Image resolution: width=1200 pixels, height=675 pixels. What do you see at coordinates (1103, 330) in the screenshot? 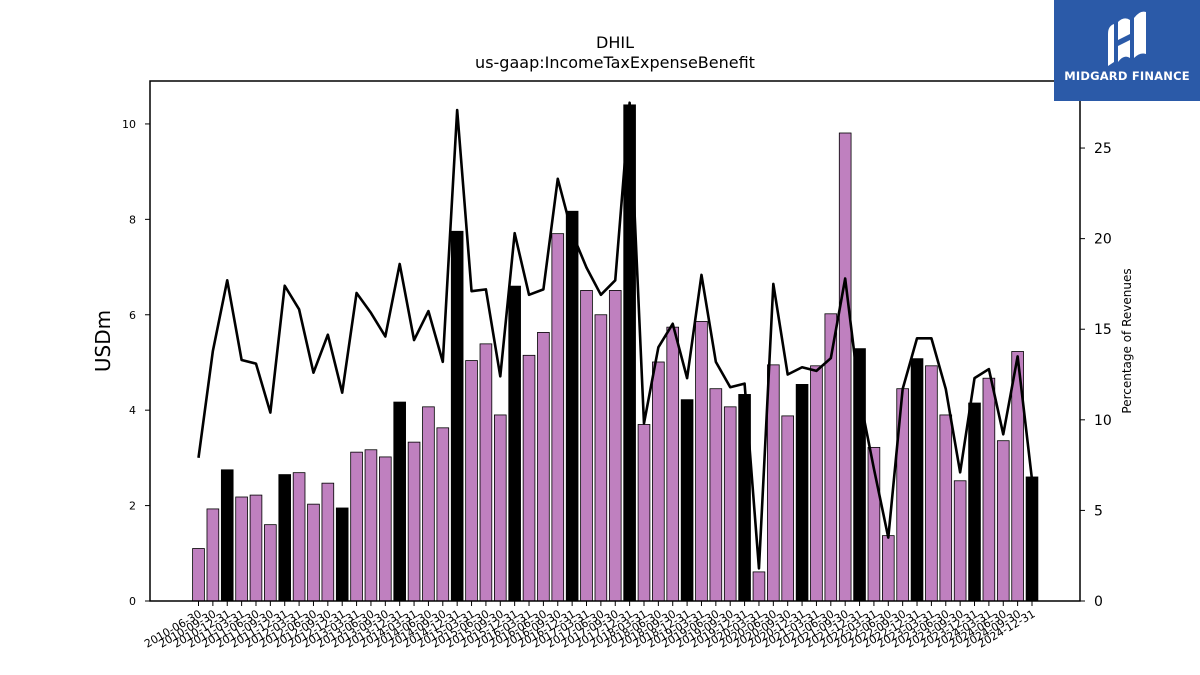
I see `y2-tick-label: 15` at bounding box center [1103, 330].